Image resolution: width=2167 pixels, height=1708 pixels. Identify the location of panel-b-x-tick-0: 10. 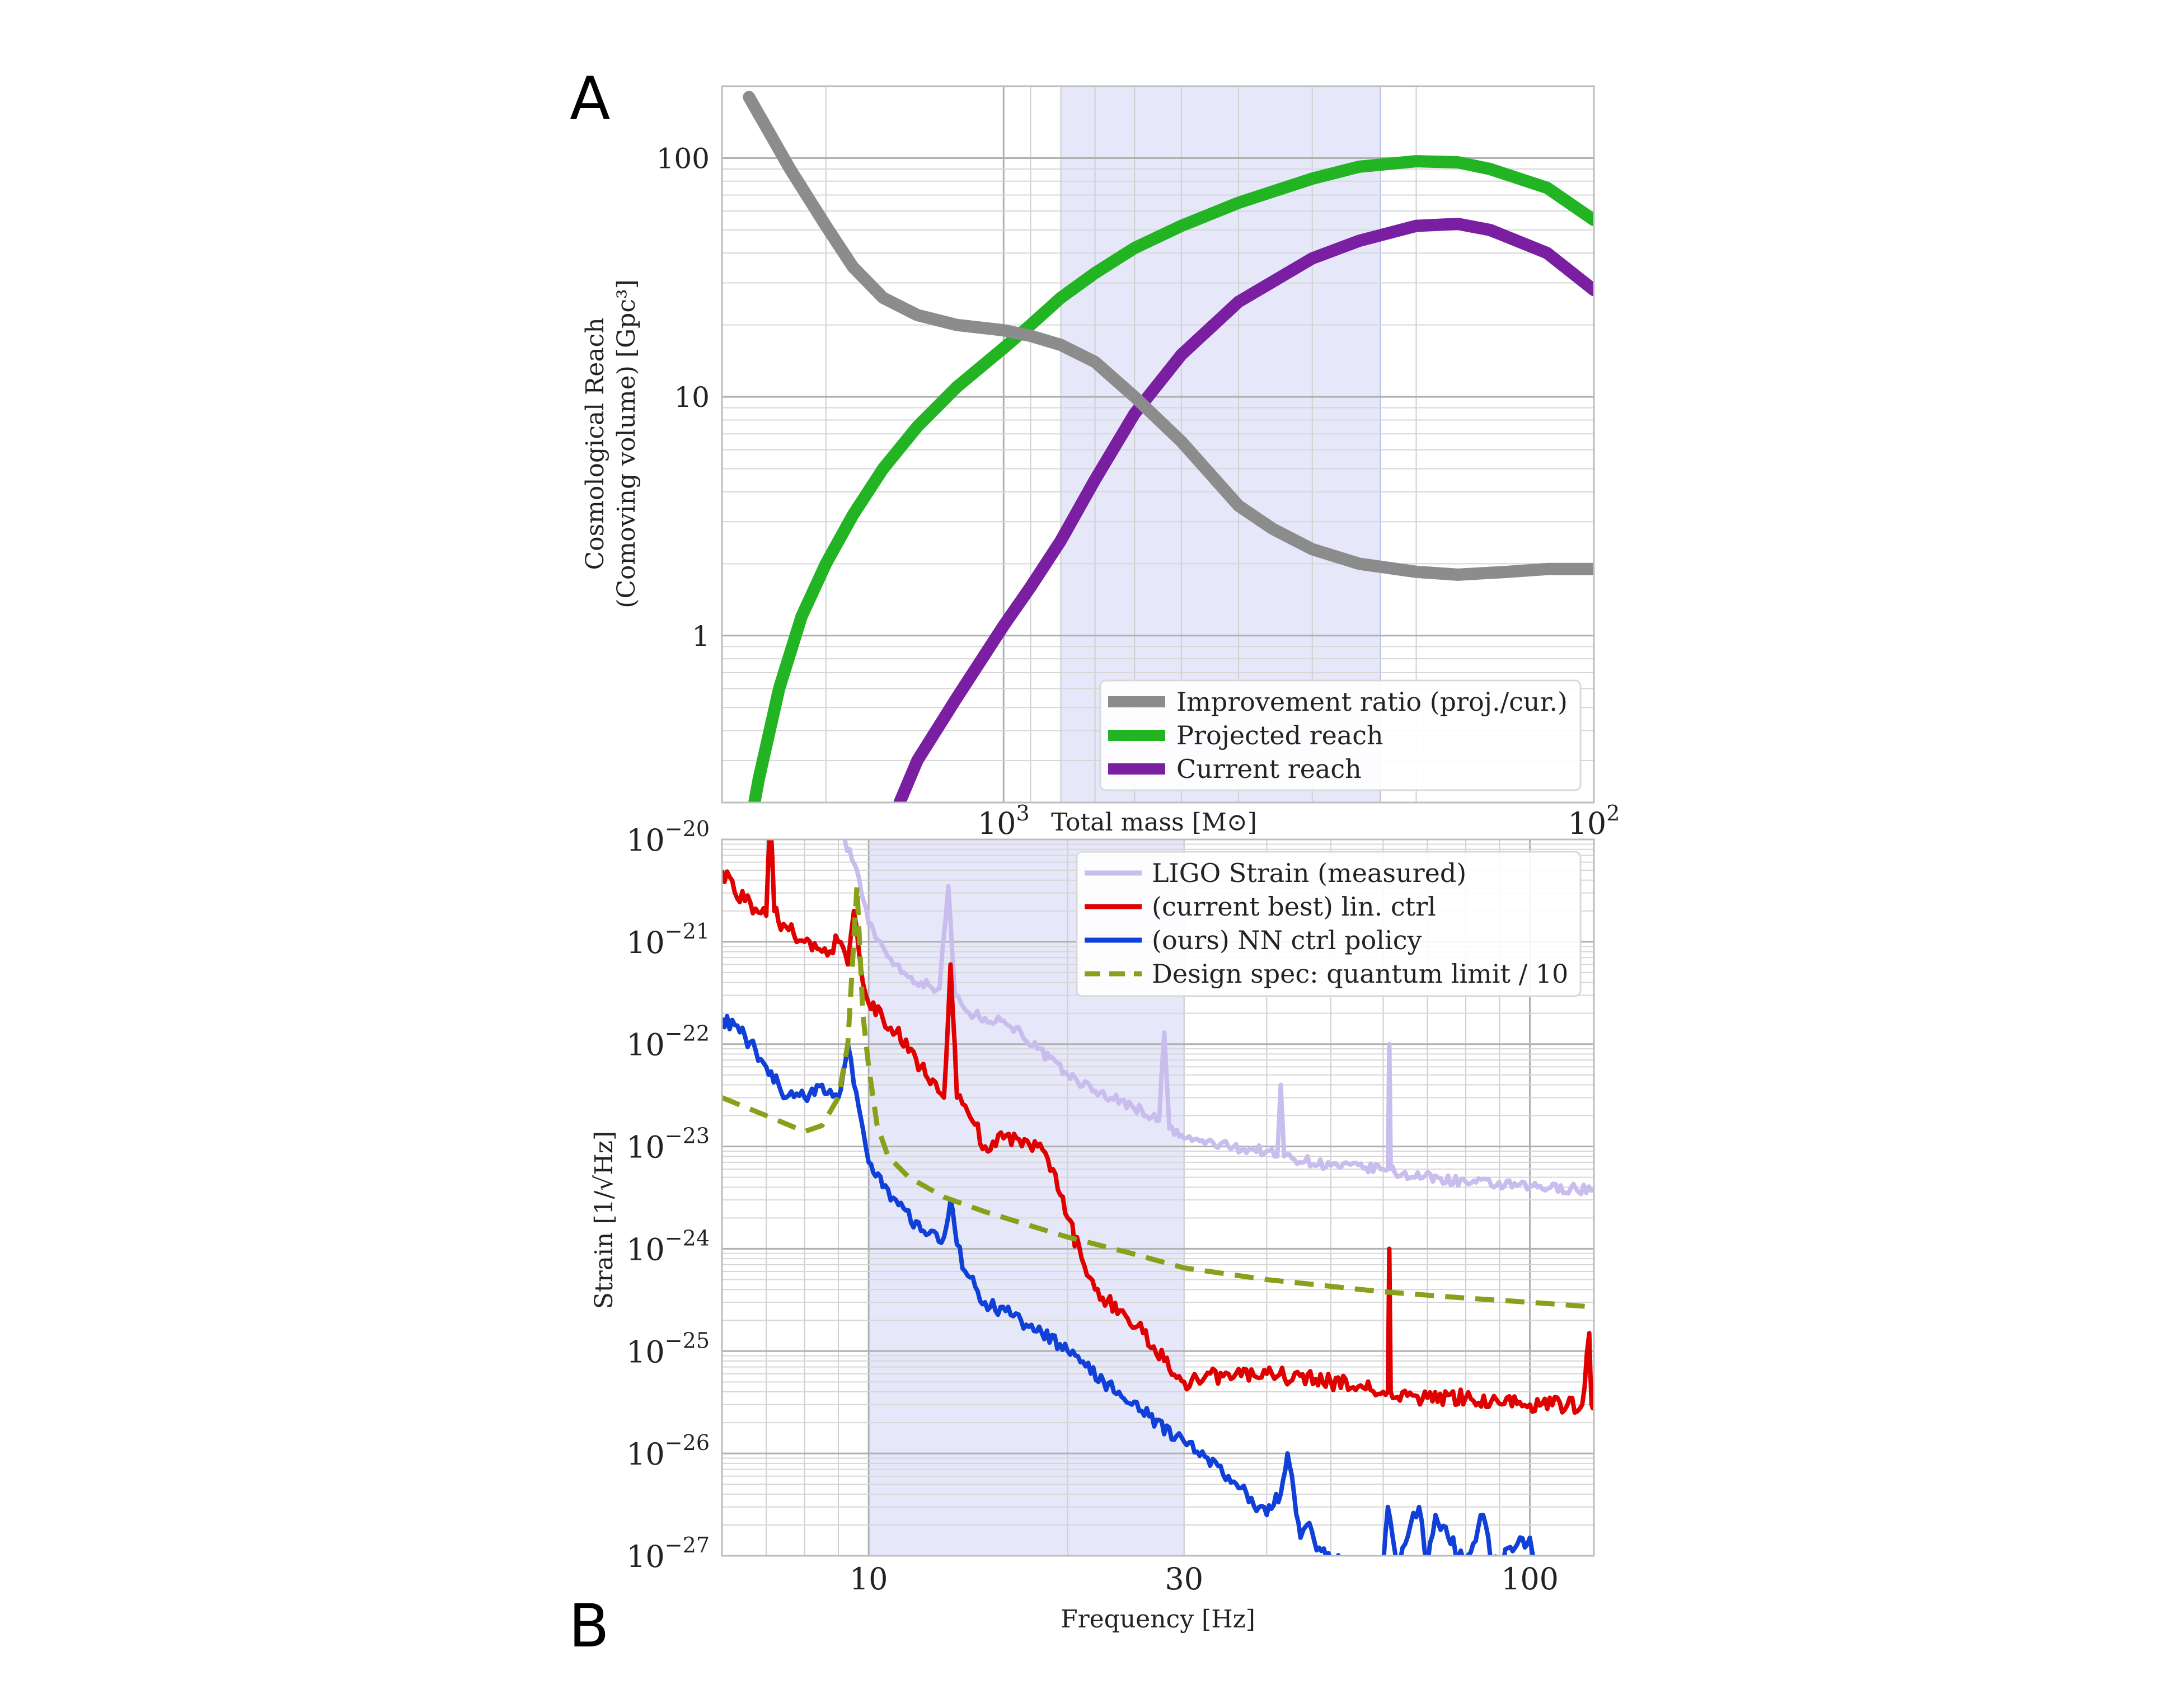
(869, 1579).